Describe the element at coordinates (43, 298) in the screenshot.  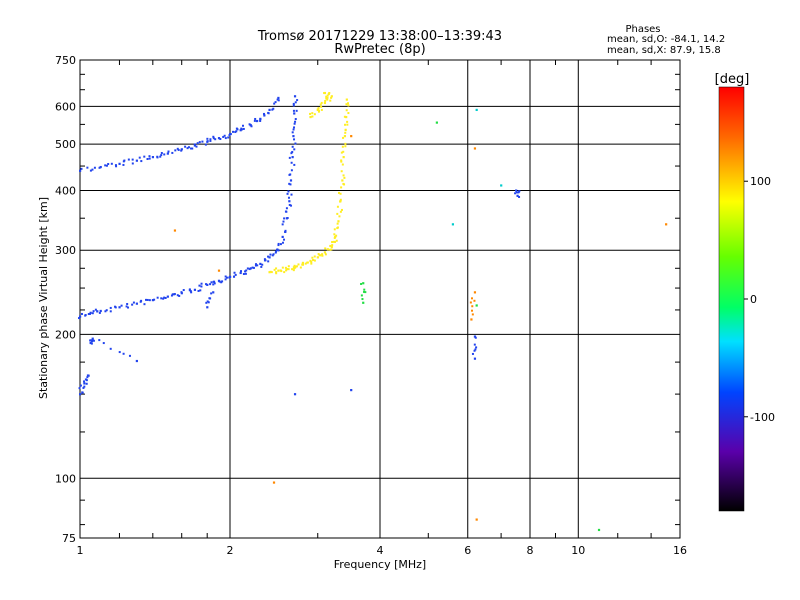
I see `y-axis-label: Stationary phase Virtual Height [km]` at that location.